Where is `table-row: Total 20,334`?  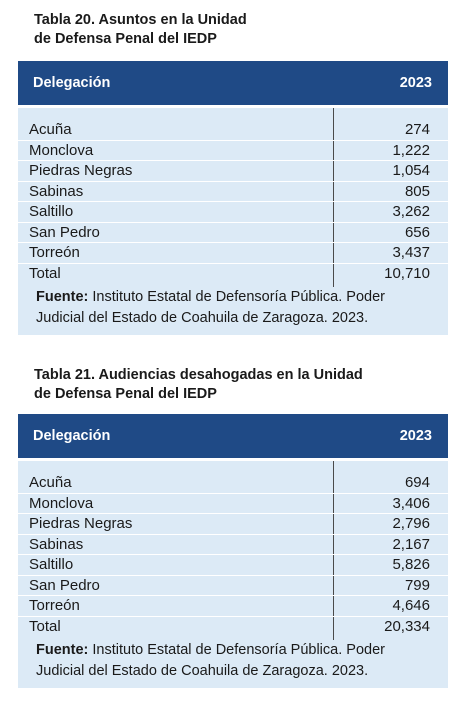
table-row: Total 20,334 is located at coordinates (233, 627).